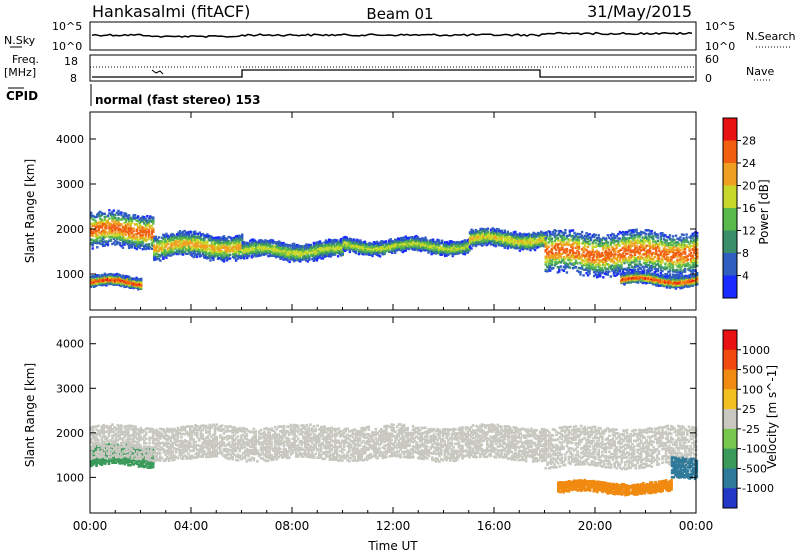 The height and width of the screenshot is (554, 800). What do you see at coordinates (392, 34) in the screenshot?
I see `nsky-trace` at bounding box center [392, 34].